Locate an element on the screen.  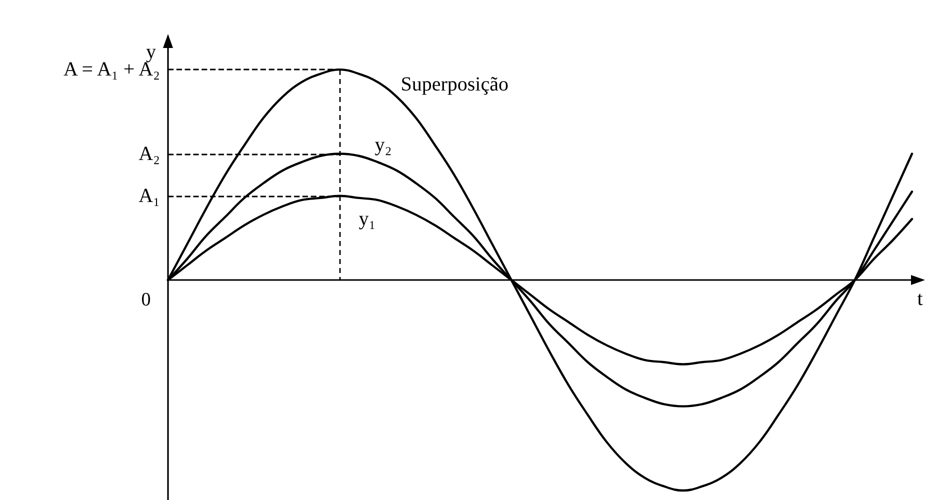
series-label: y₁ is located at coordinates (367, 219).